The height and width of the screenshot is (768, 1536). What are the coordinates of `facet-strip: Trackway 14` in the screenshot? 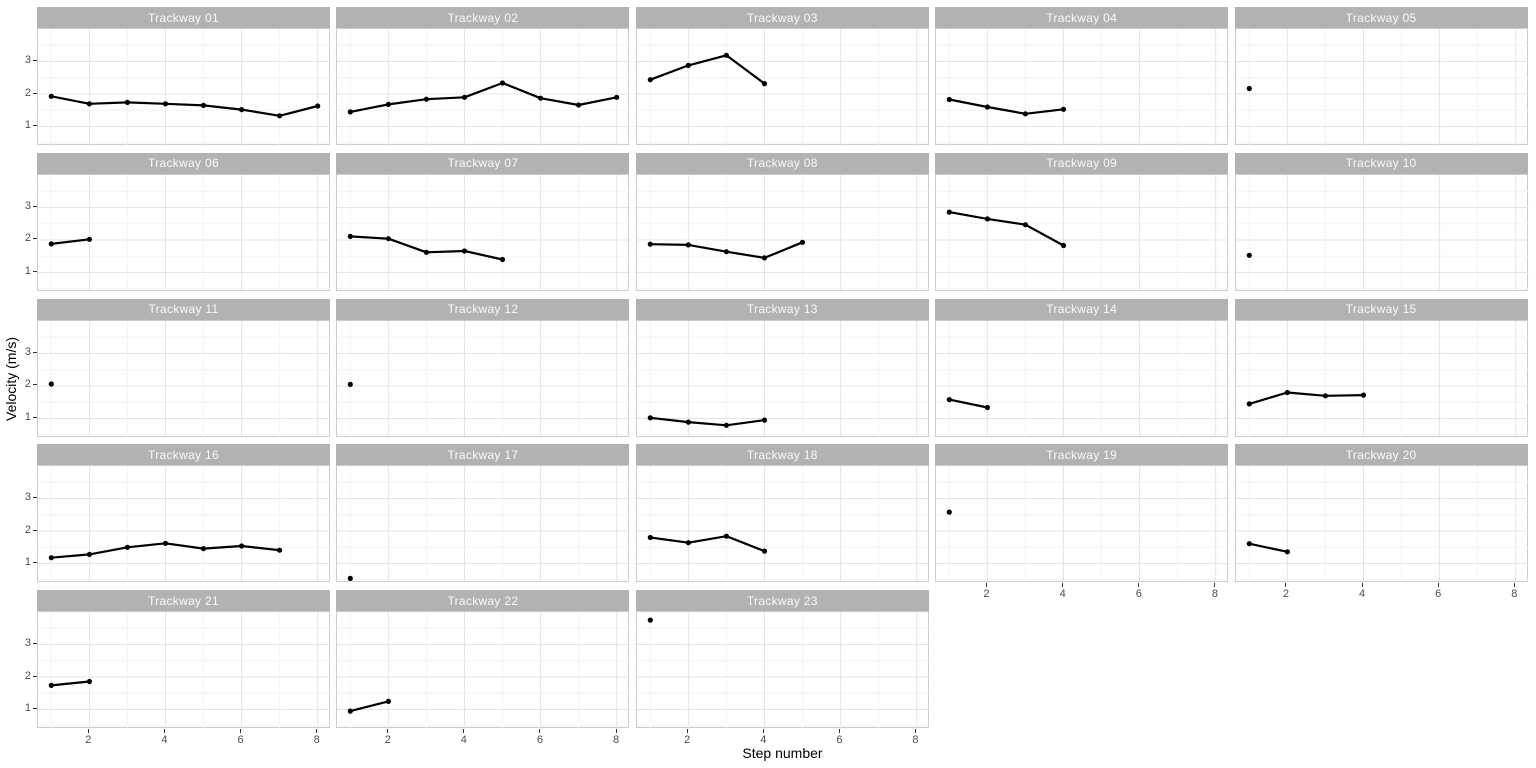 It's located at (1082, 309).